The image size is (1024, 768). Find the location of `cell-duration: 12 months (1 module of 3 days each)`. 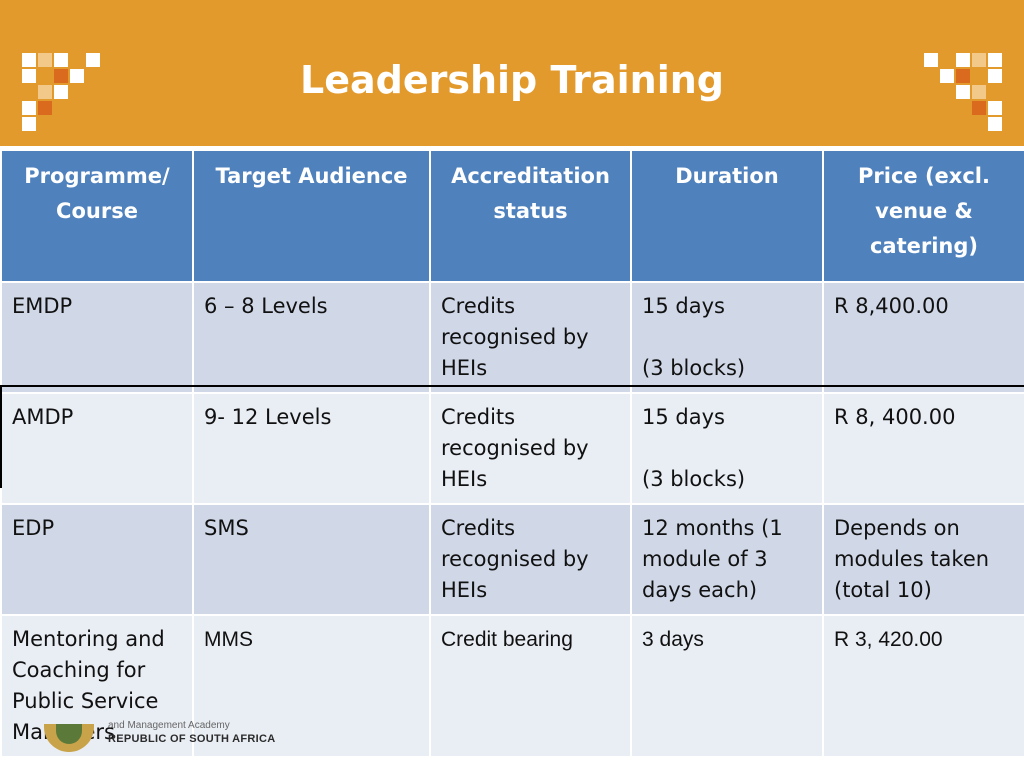

cell-duration: 12 months (1 module of 3 days each) is located at coordinates (727, 559).